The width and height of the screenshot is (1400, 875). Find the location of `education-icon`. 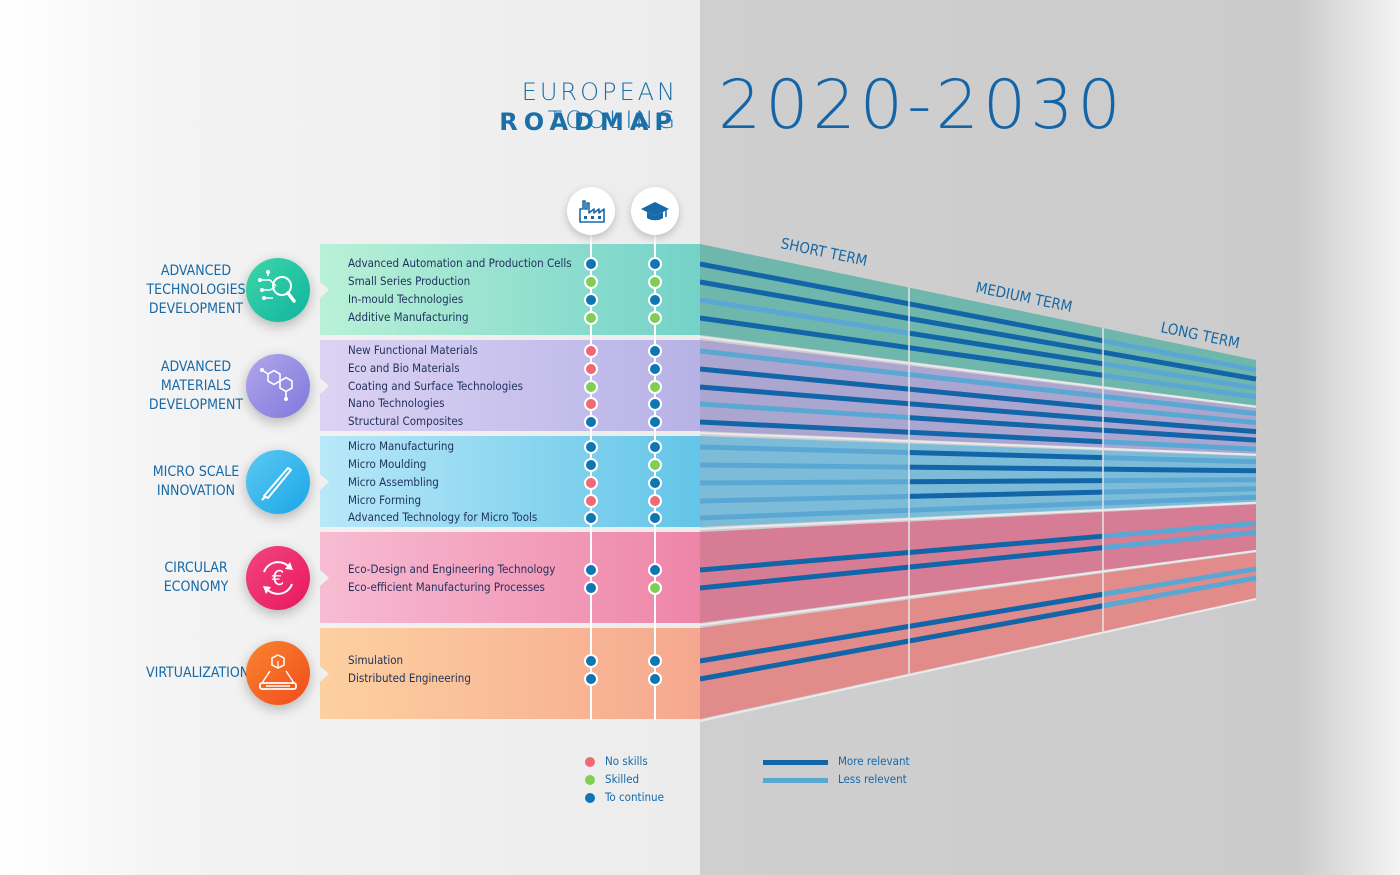

education-icon is located at coordinates (655, 211).